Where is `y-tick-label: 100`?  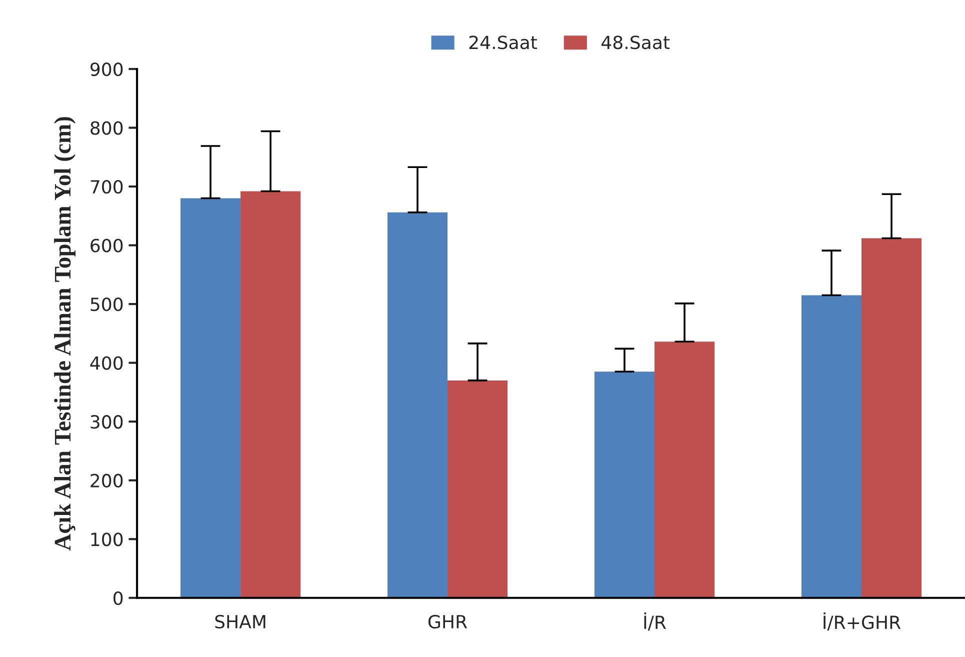
y-tick-label: 100 is located at coordinates (107, 539).